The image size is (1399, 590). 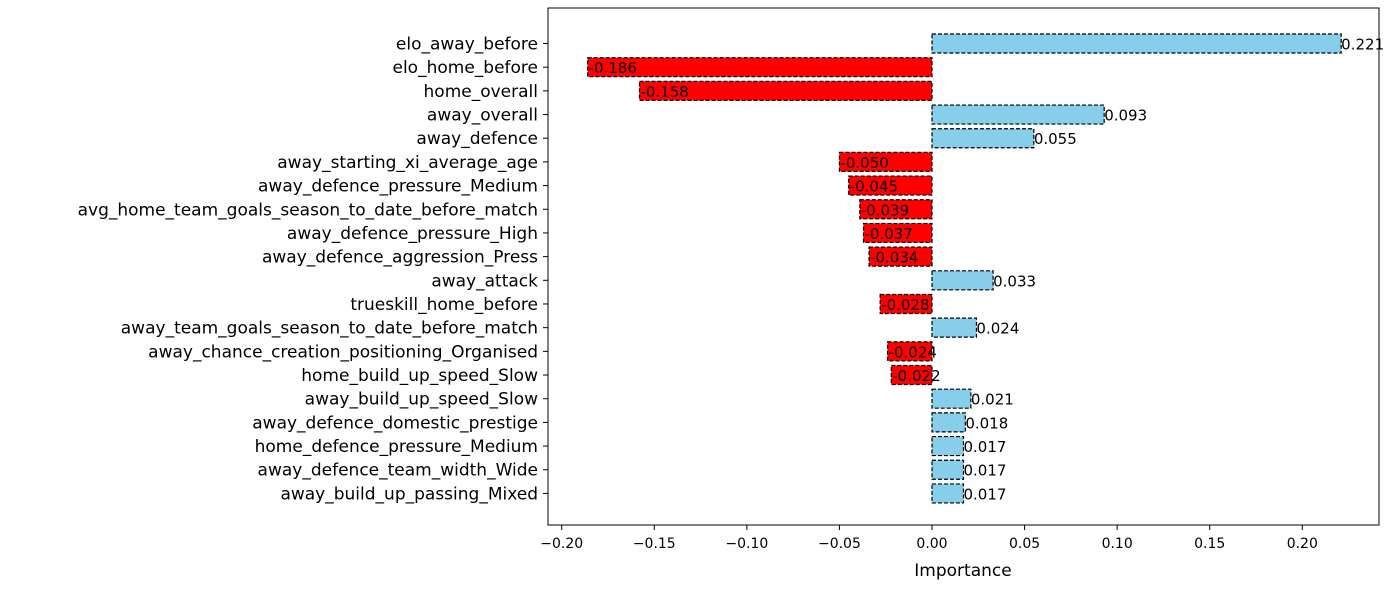 What do you see at coordinates (484, 281) in the screenshot?
I see `category-label: away_attack` at bounding box center [484, 281].